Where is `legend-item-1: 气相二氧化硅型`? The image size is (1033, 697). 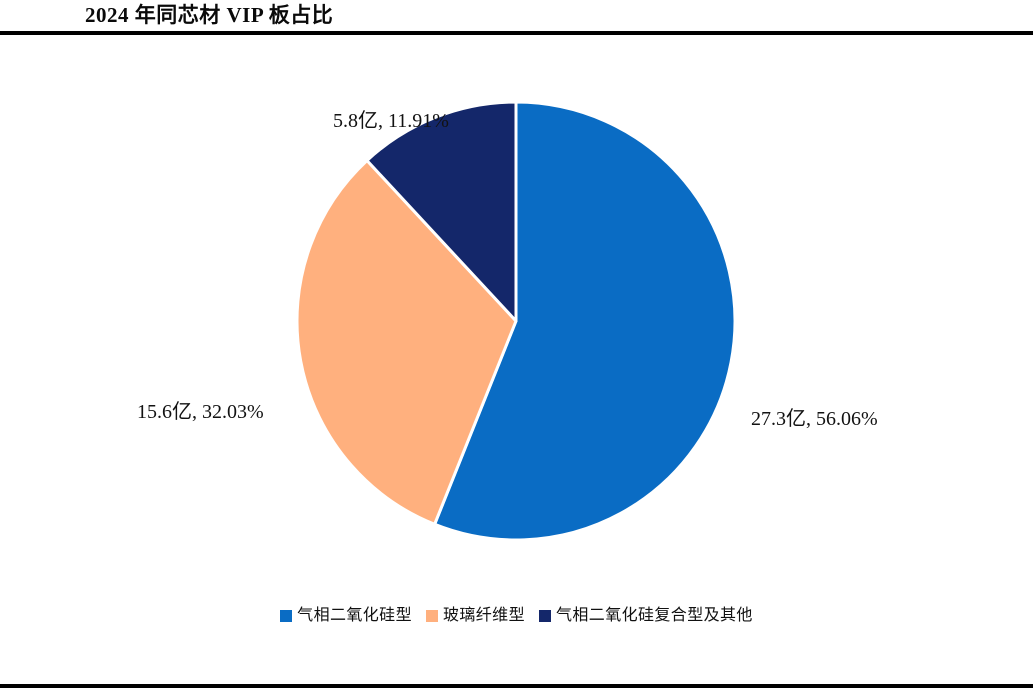 legend-item-1: 气相二氧化硅型 is located at coordinates (346, 616).